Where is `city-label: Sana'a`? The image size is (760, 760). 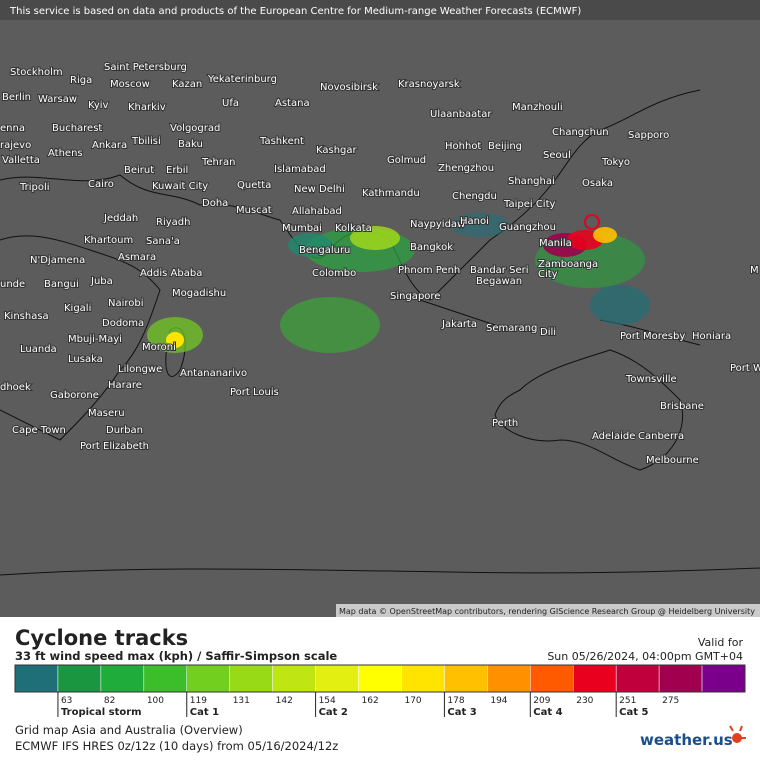
city-label: Sana'a is located at coordinates (163, 241).